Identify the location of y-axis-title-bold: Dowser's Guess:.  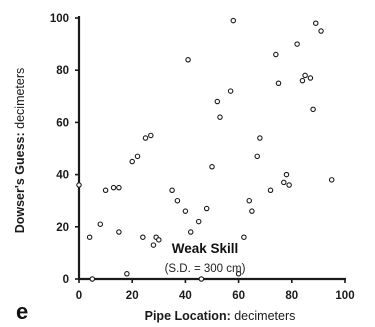
(20, 182).